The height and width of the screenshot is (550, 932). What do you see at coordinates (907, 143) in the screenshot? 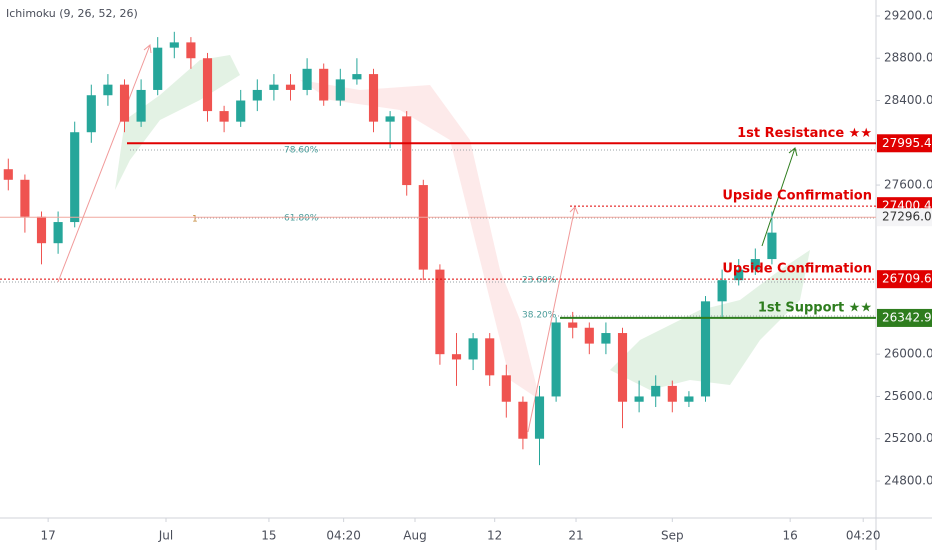
I see `price-tag-label: 27995.4` at bounding box center [907, 143].